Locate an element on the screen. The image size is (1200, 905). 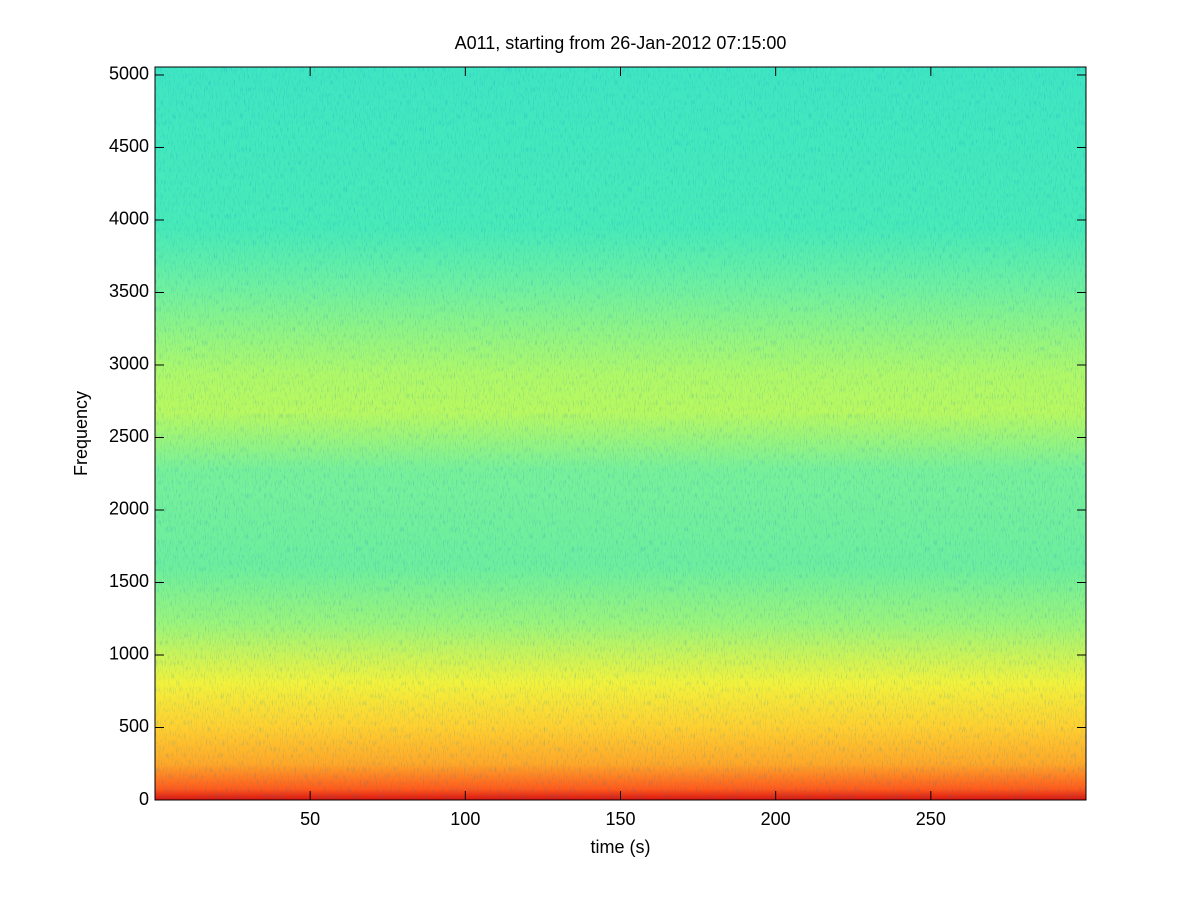
x-tick-label: 50 is located at coordinates (310, 819).